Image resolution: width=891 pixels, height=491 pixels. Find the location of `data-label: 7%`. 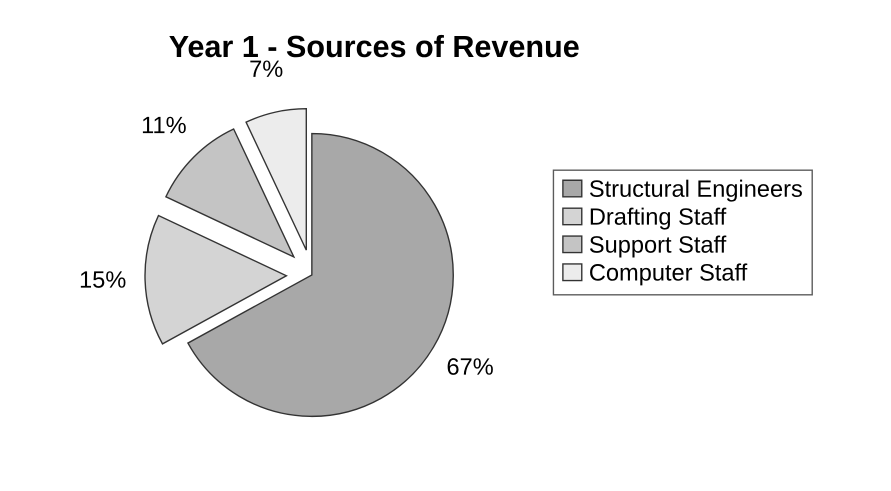

data-label: 7% is located at coordinates (266, 68).